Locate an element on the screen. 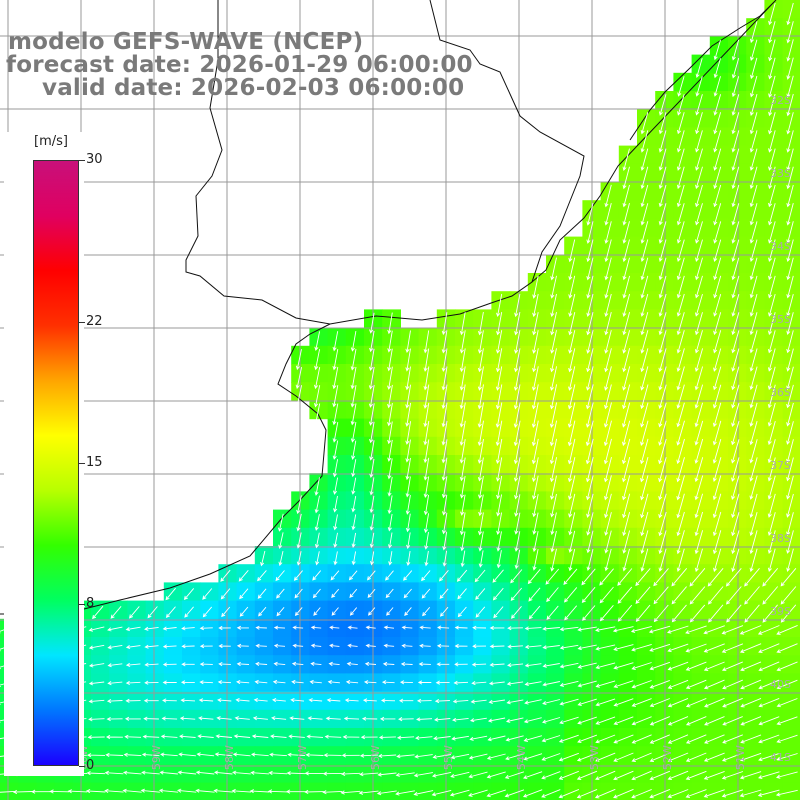 The image size is (800, 800). coastline-brazil is located at coordinates (654, 141).